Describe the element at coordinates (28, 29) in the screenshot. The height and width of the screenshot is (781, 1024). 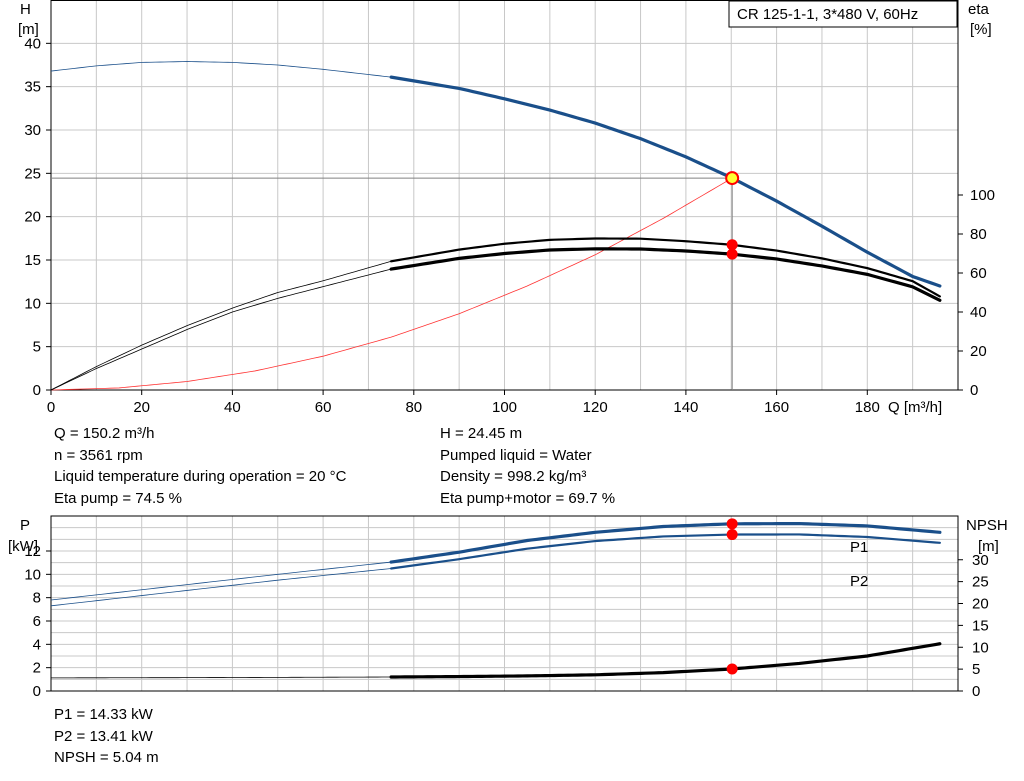
I see `head-axis-unit: [m]` at that location.